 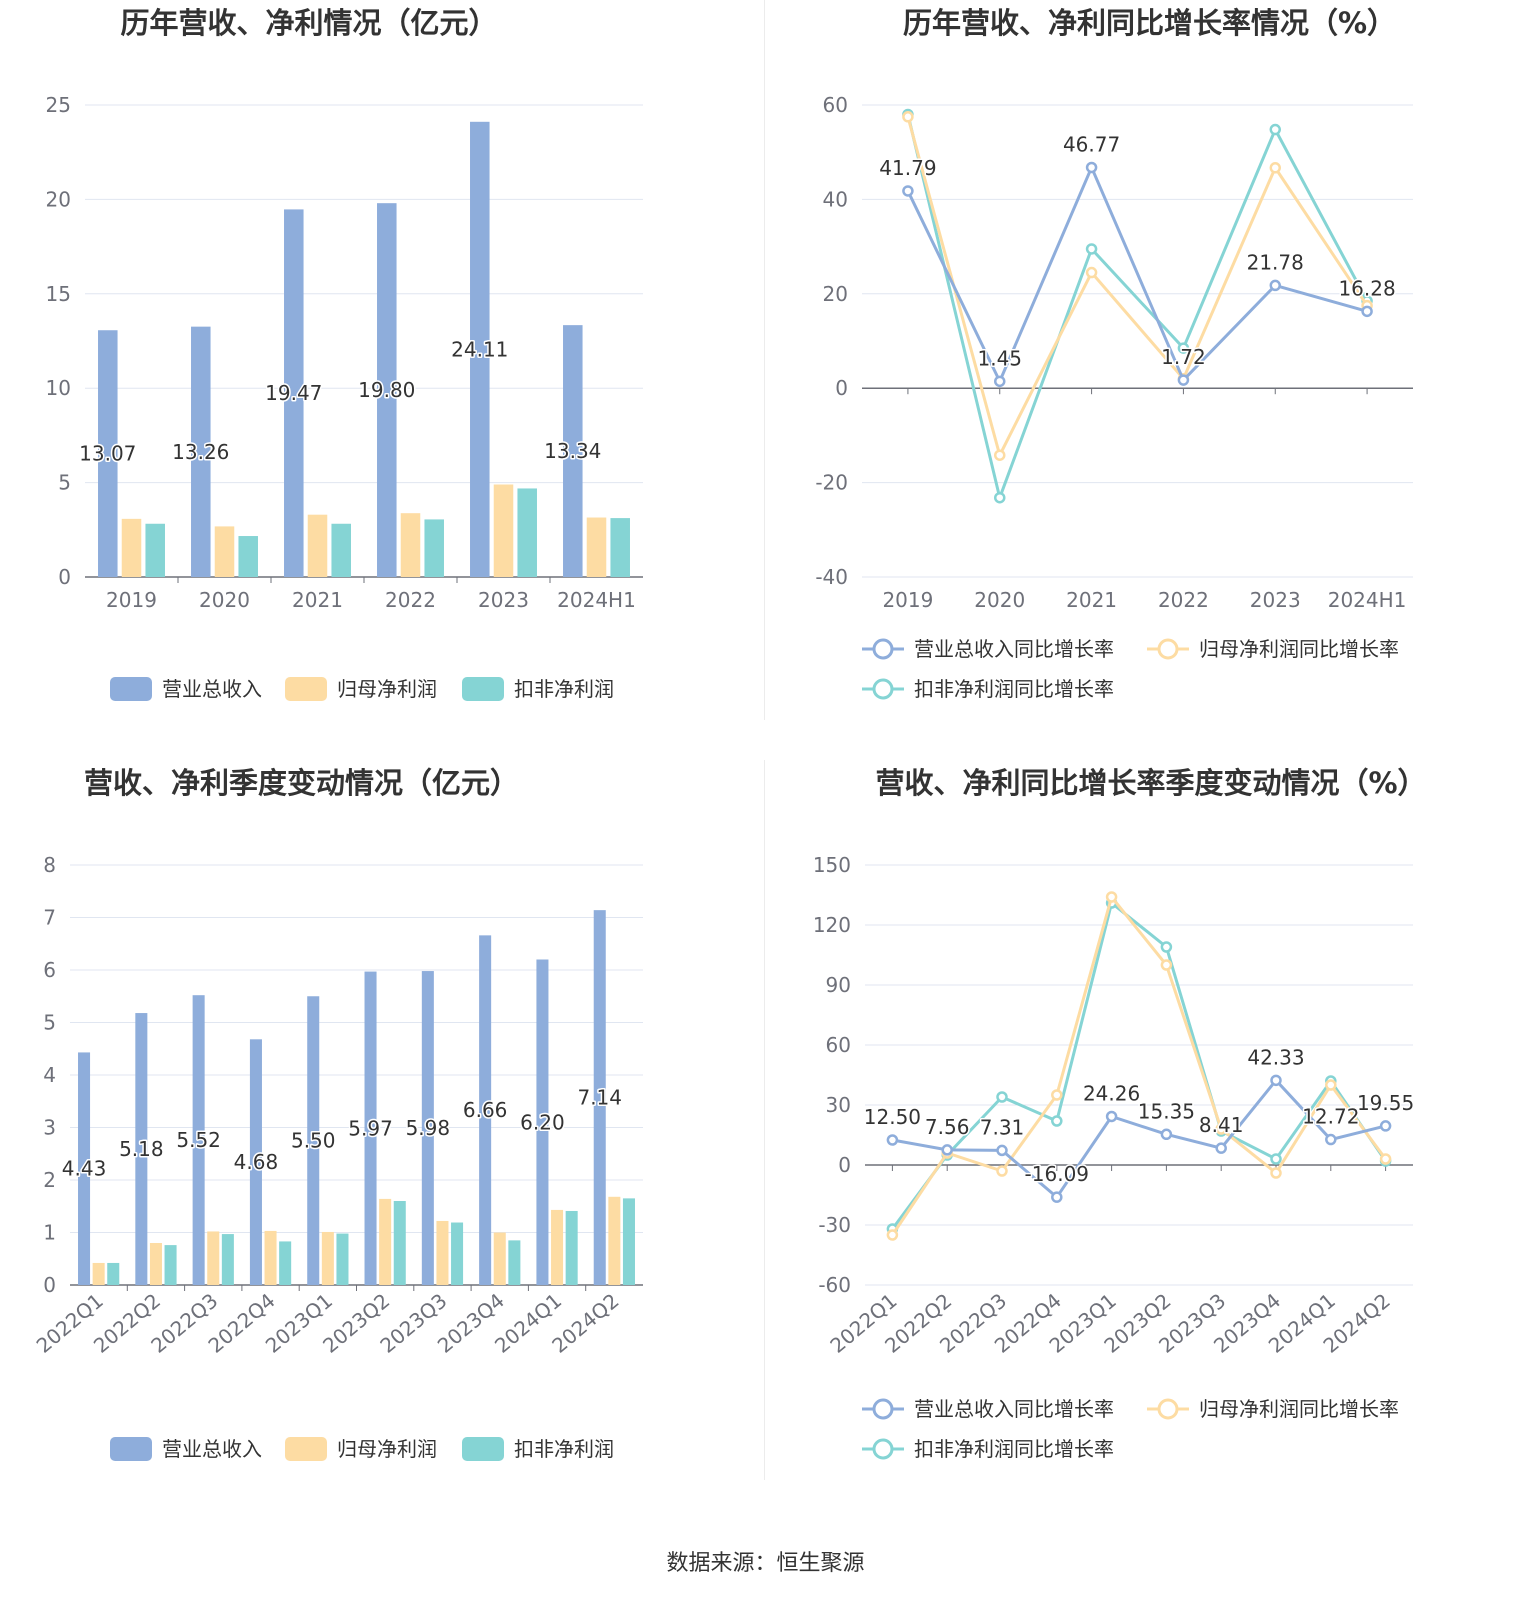 I want to click on bar-data-label: 5.98, so click(x=428, y=1128).